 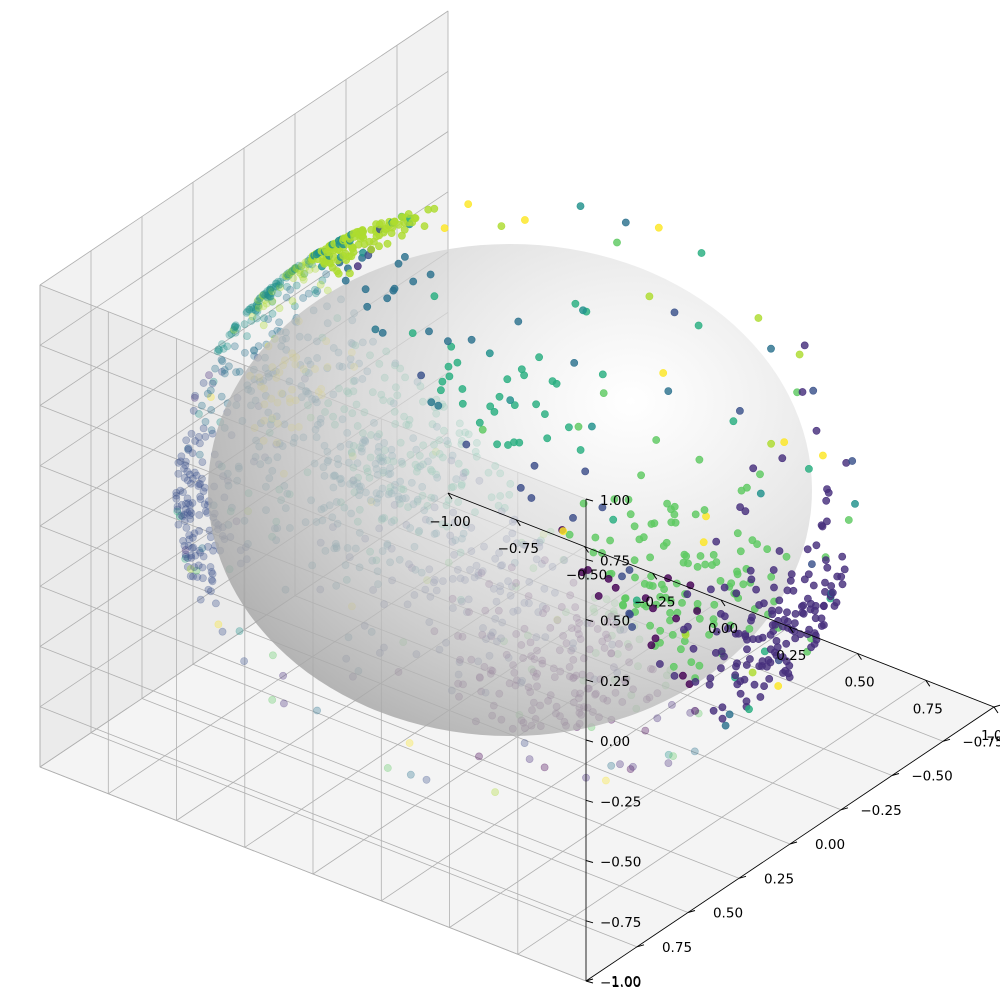 I want to click on x-tick-mark, so click(x=928, y=683).